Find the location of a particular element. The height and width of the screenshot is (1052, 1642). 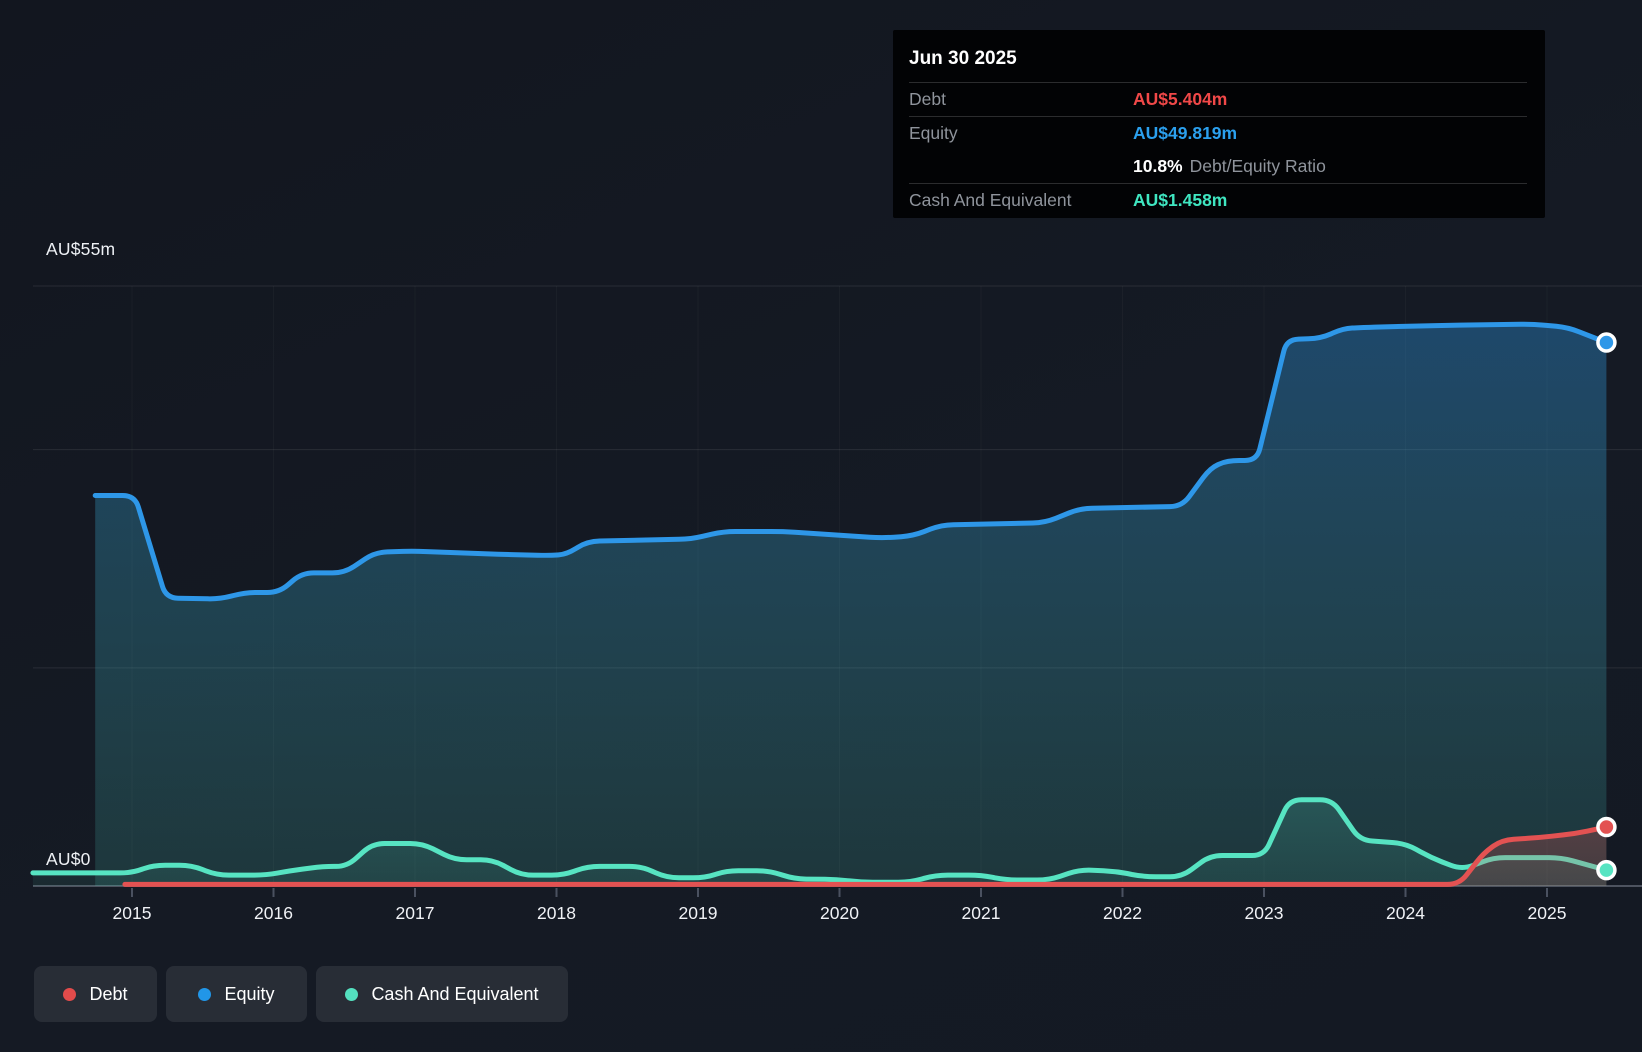

debt-series-dot-icon is located at coordinates (70, 994).